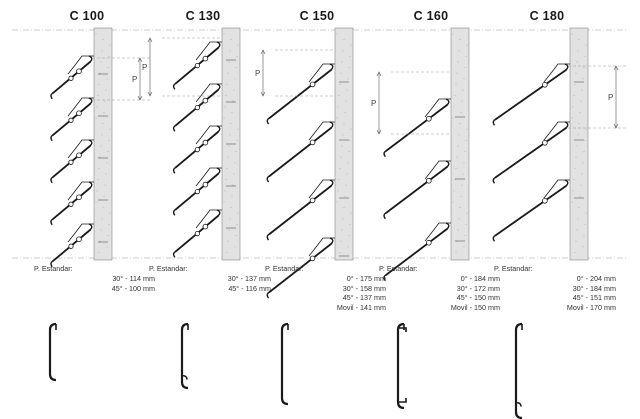 The width and height of the screenshot is (640, 419). What do you see at coordinates (249, 278) in the screenshot?
I see `spec-line: 30° - 137 mm` at bounding box center [249, 278].